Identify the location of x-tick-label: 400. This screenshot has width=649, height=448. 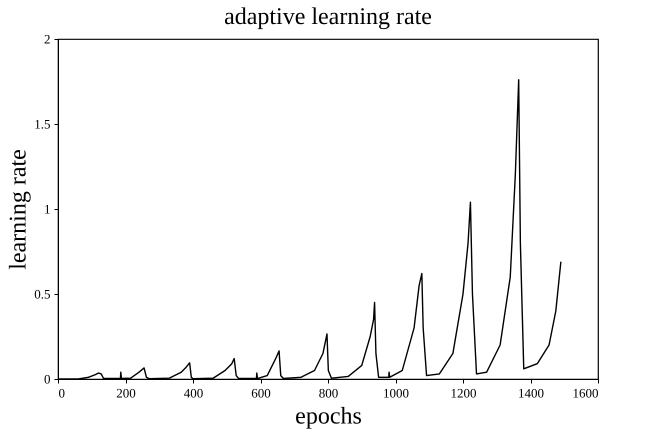
(194, 393).